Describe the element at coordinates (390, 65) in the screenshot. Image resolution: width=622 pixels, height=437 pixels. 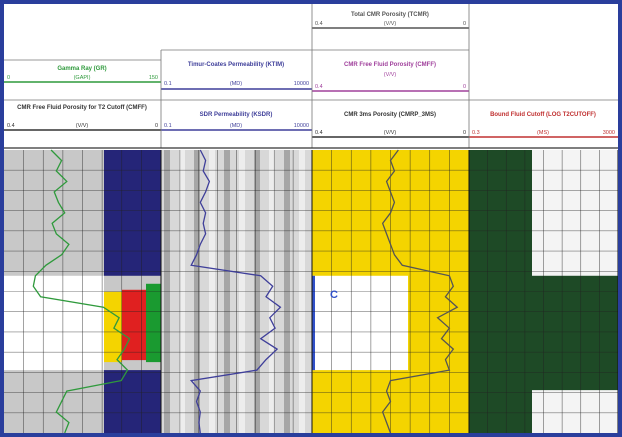
I see `cmff-title: CMR Free Fluid Porosity (CMFF)` at that location.